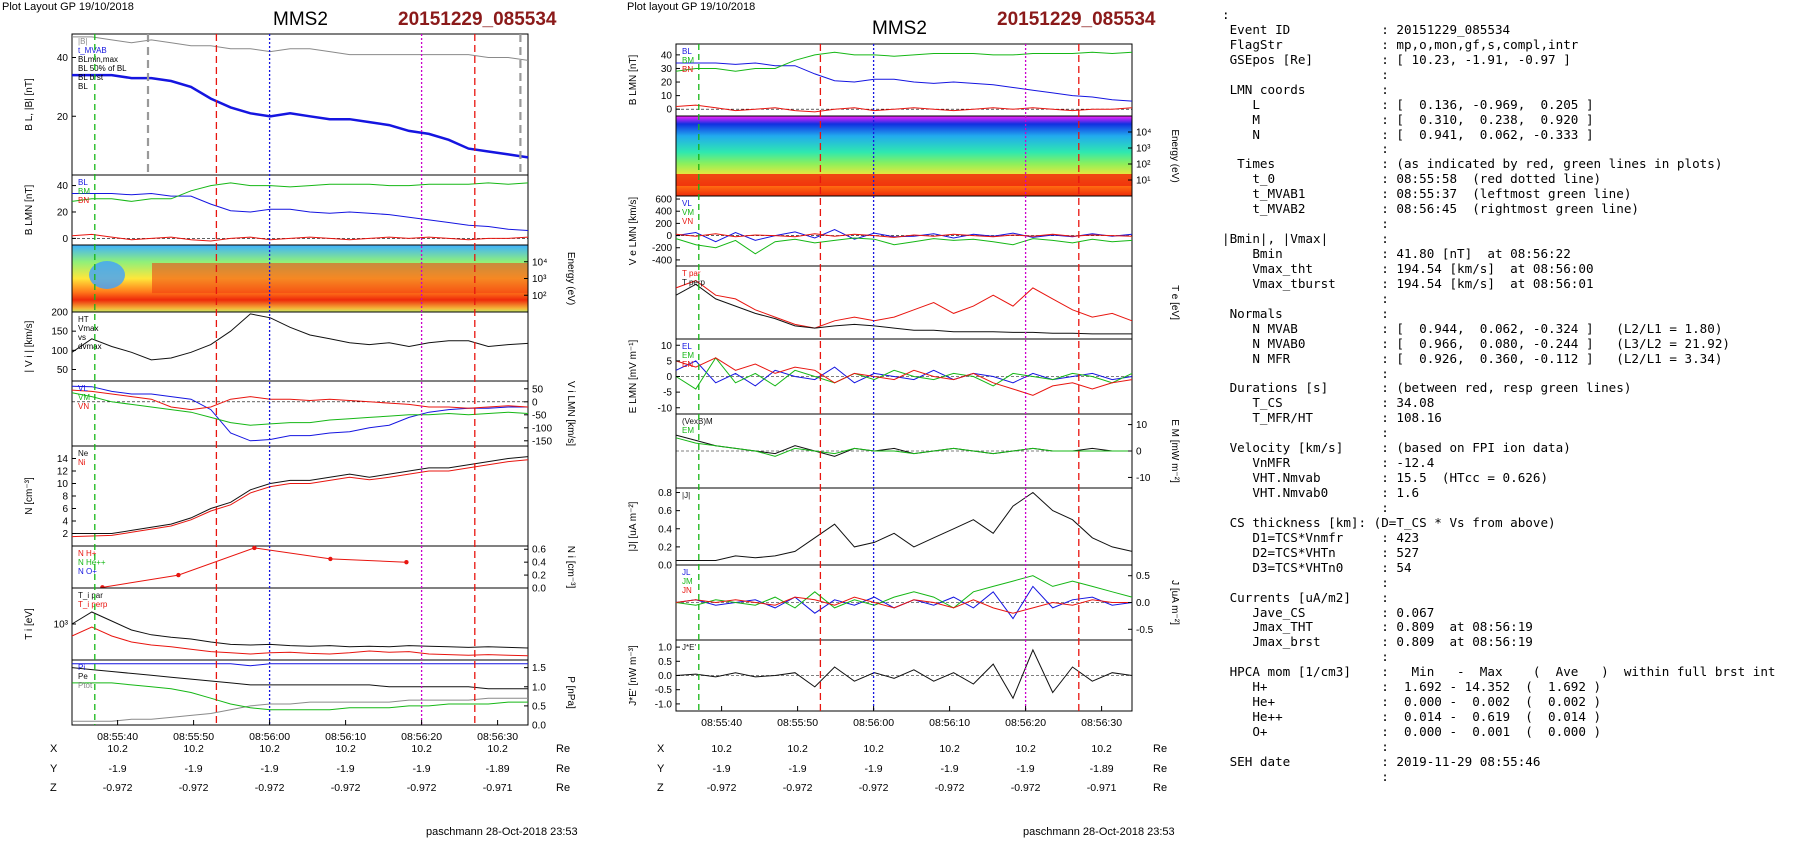 The width and height of the screenshot is (1804, 841). What do you see at coordinates (1143, 478) in the screenshot?
I see `y-tick-label: -10` at bounding box center [1143, 478].